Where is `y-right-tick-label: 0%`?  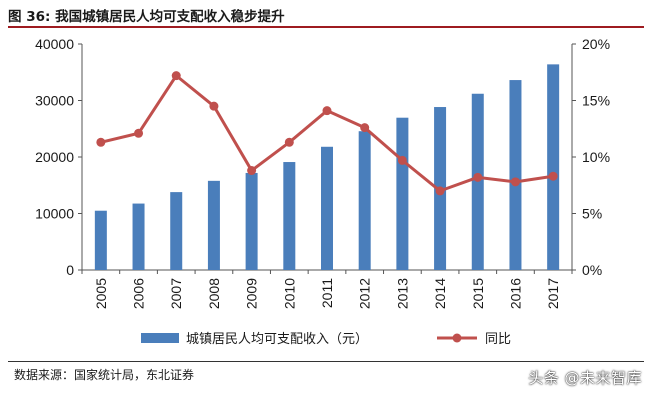
y-right-tick-label: 0% is located at coordinates (592, 270).